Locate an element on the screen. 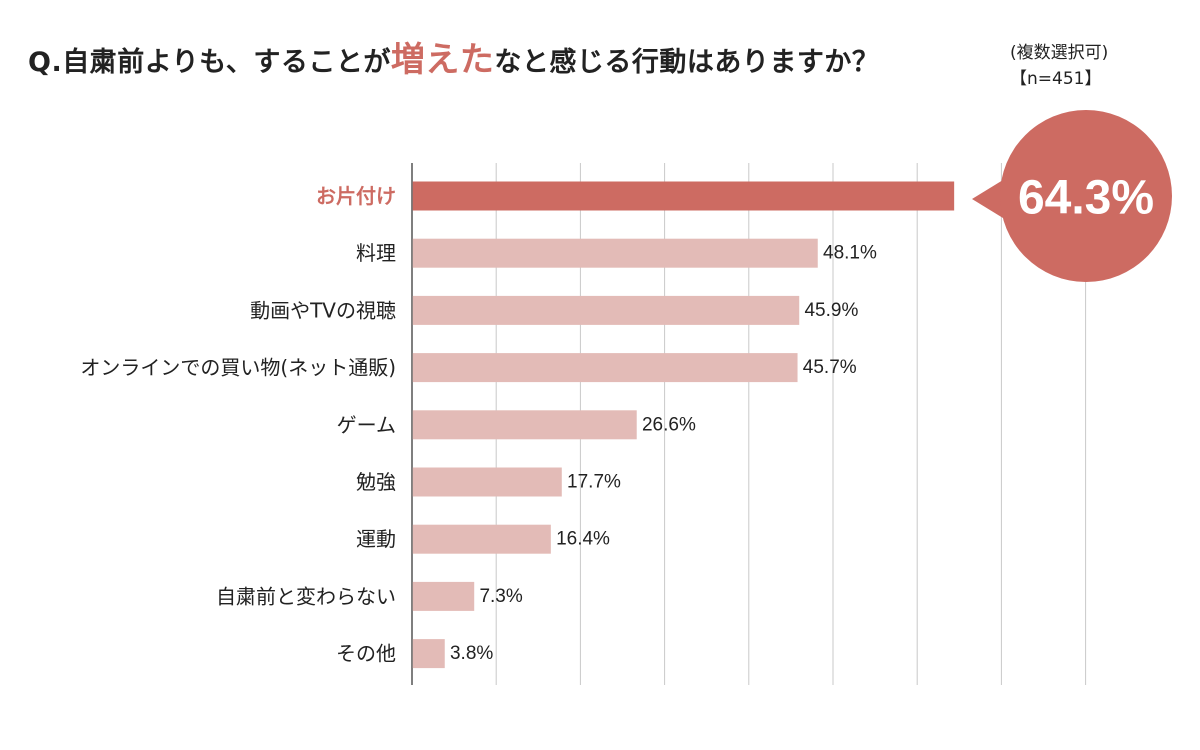 The width and height of the screenshot is (1200, 750). callout-value: 64.3% is located at coordinates (1086, 198).